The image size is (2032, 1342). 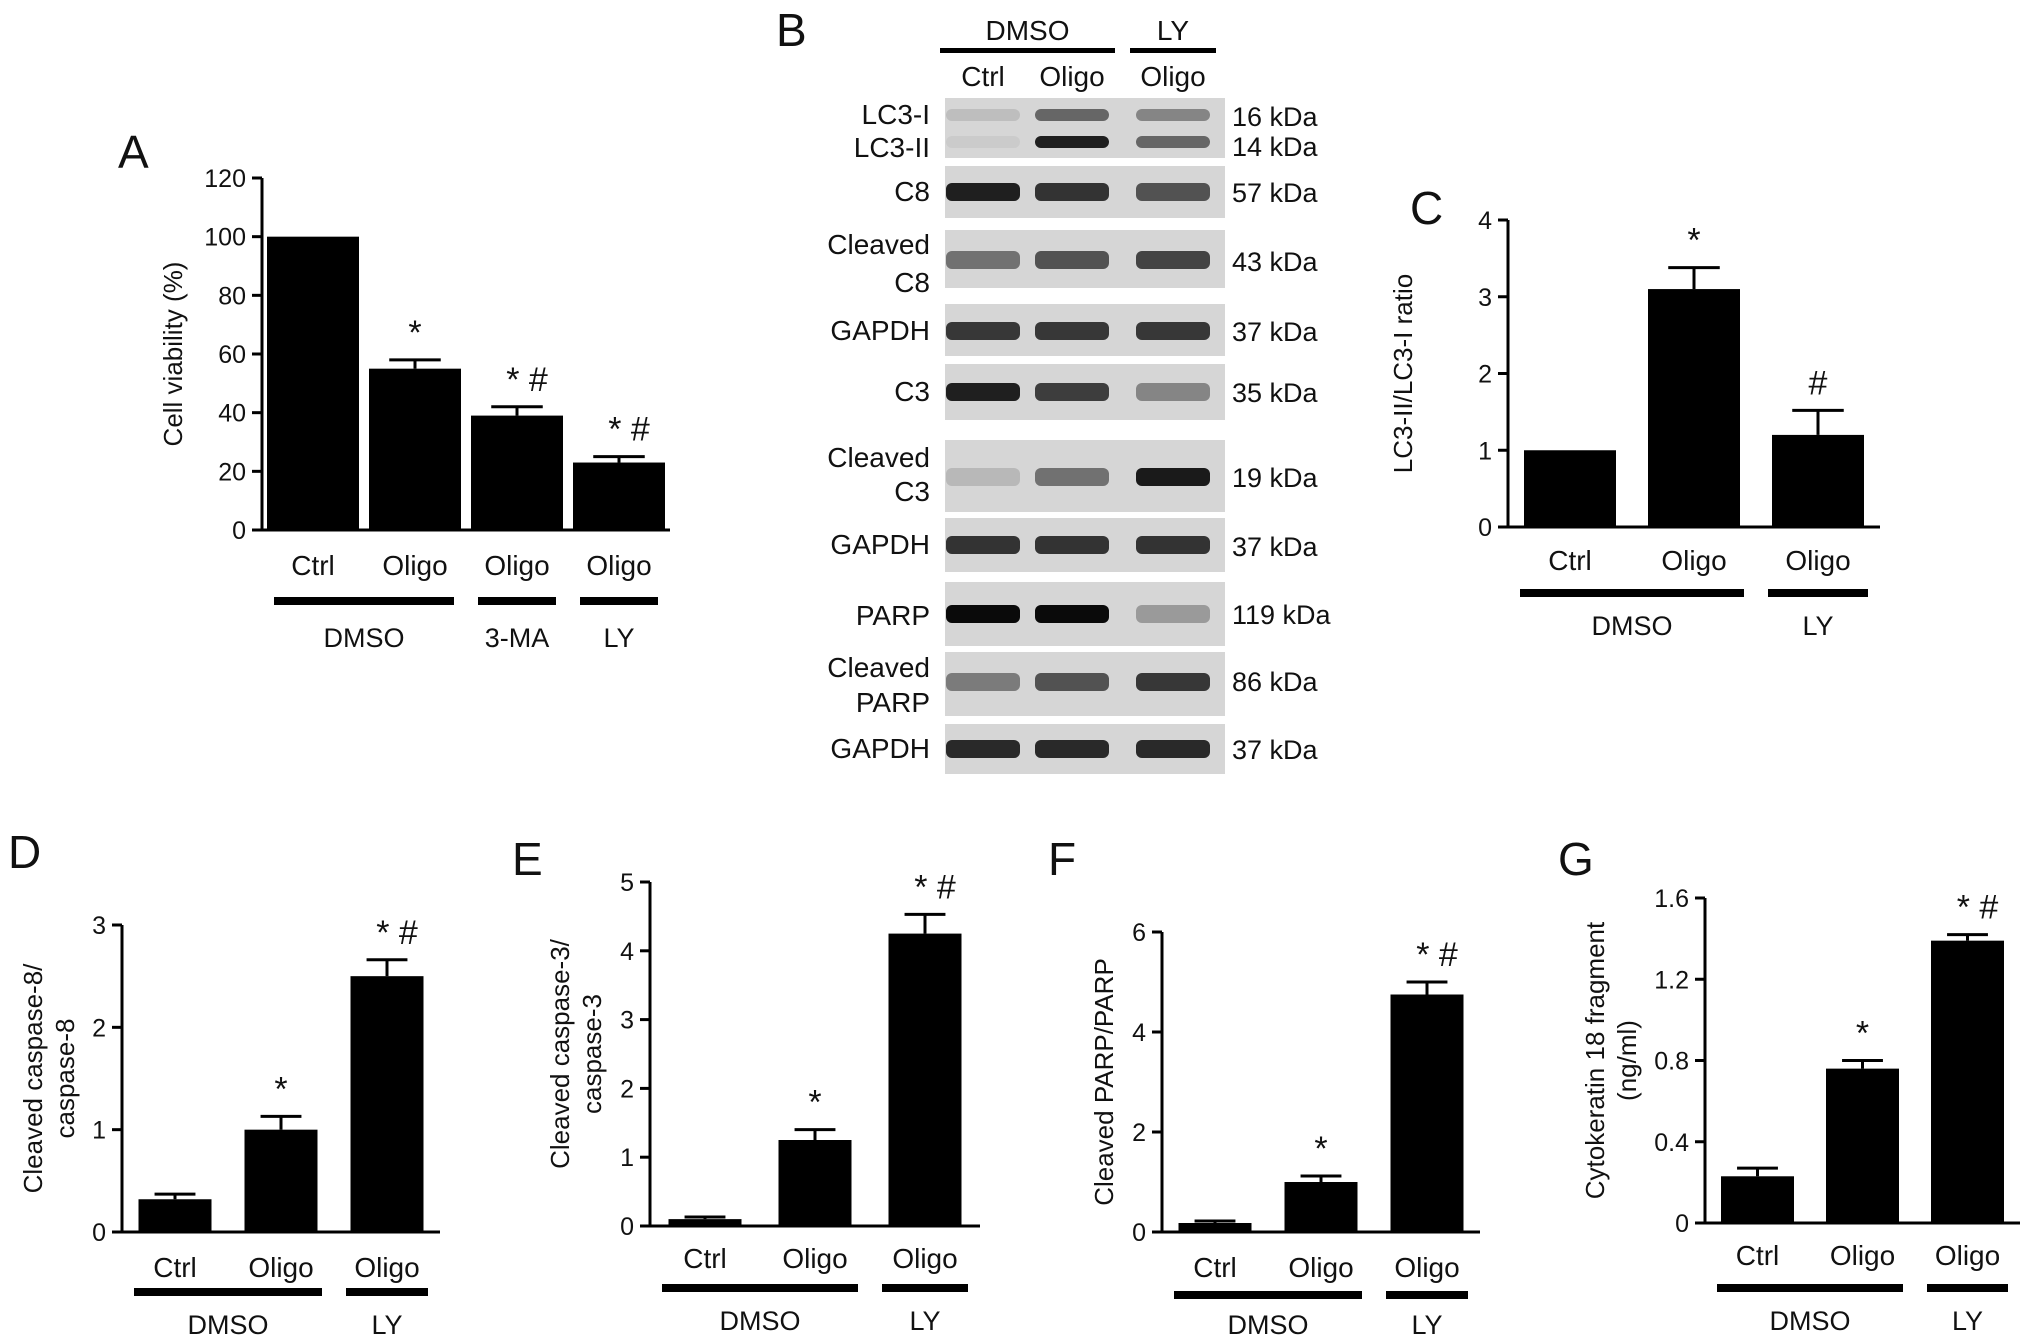 What do you see at coordinates (791, 30) in the screenshot?
I see `panel-letter-b: B` at bounding box center [791, 30].